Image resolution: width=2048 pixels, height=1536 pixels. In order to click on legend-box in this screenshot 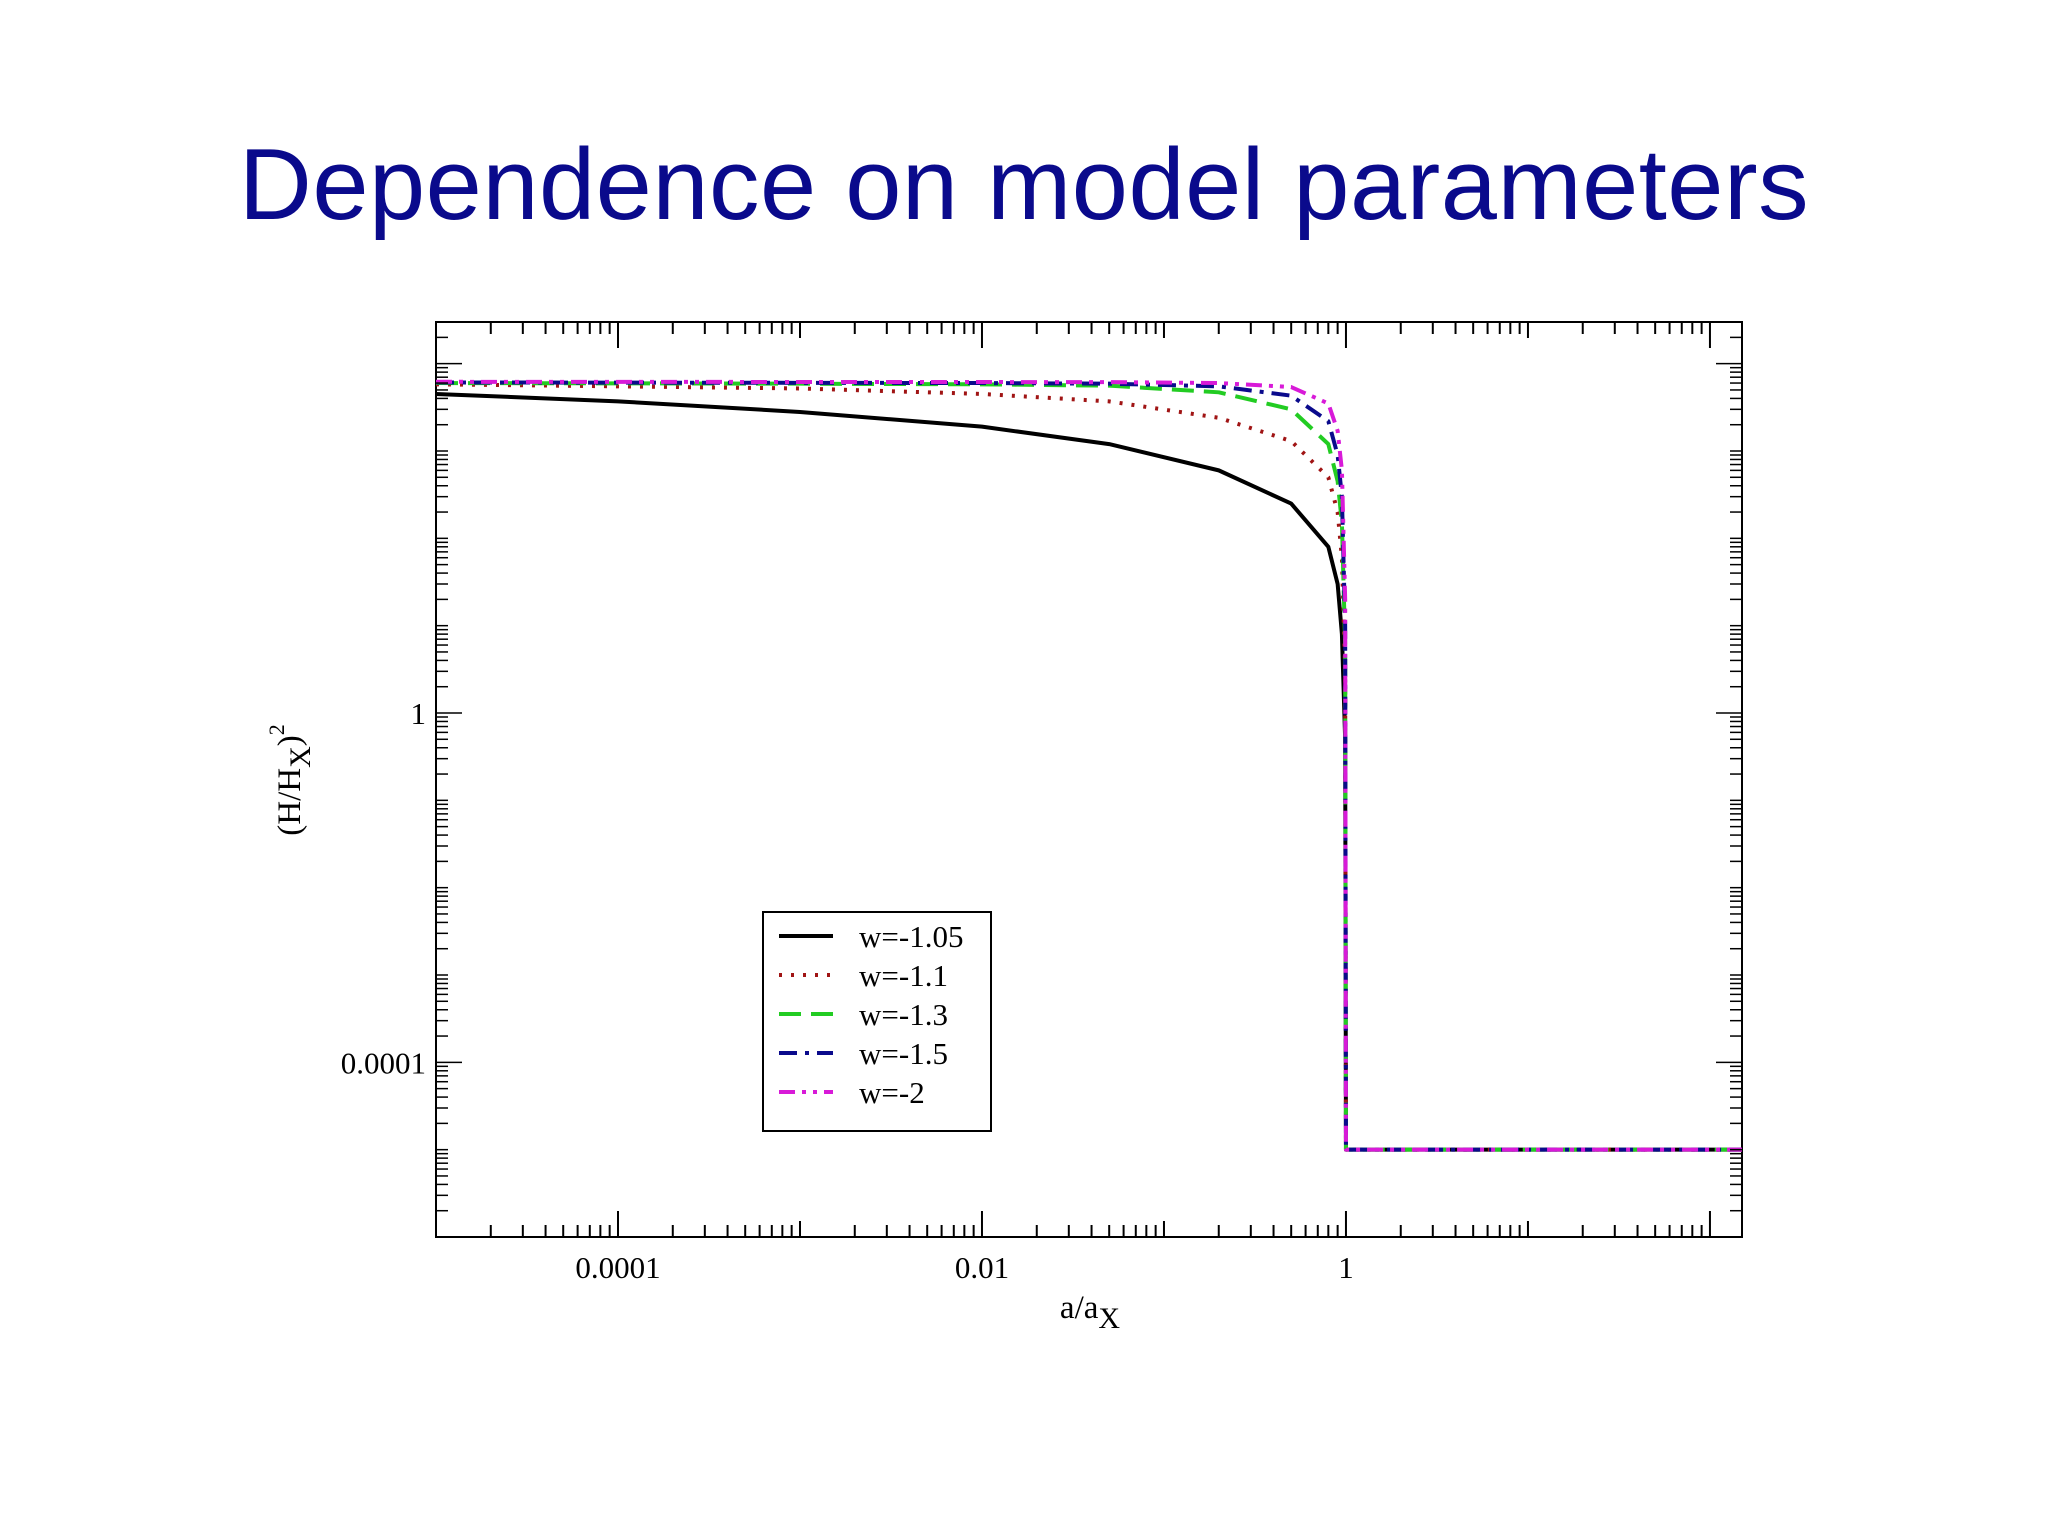, I will do `click(877, 1021)`.